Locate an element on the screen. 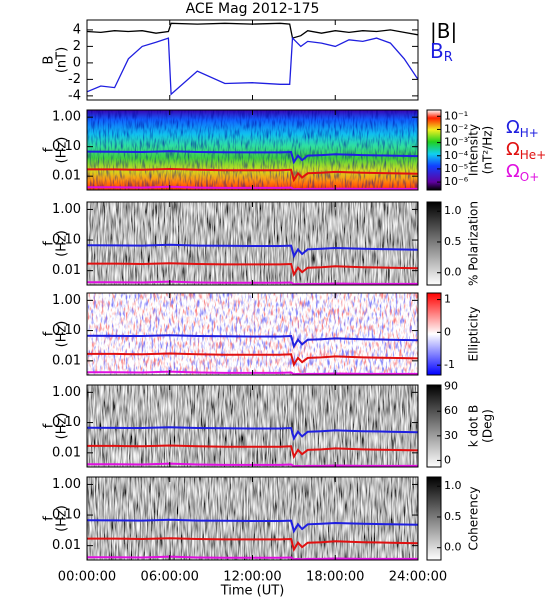  legend-label: |B| is located at coordinates (443, 31).